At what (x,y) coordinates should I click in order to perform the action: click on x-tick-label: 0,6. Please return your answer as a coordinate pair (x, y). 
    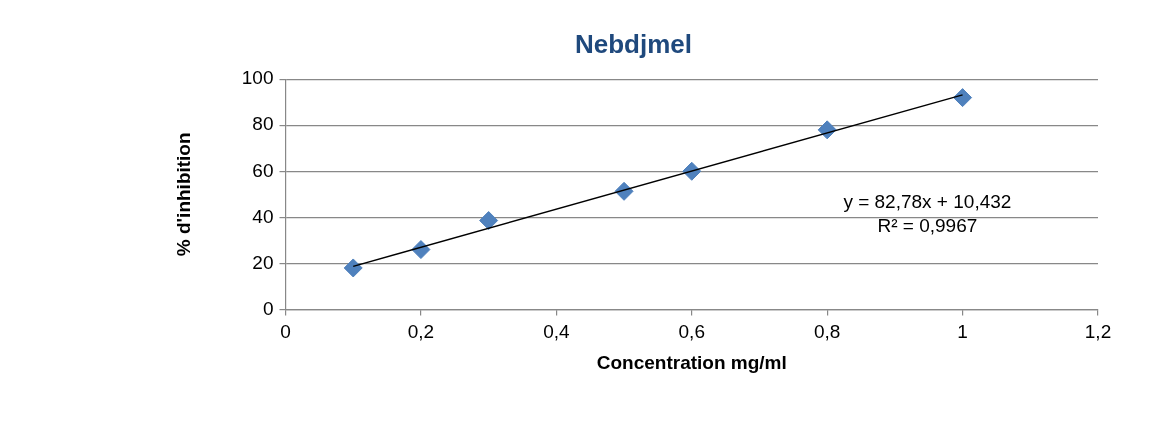
    Looking at the image, I should click on (691, 332).